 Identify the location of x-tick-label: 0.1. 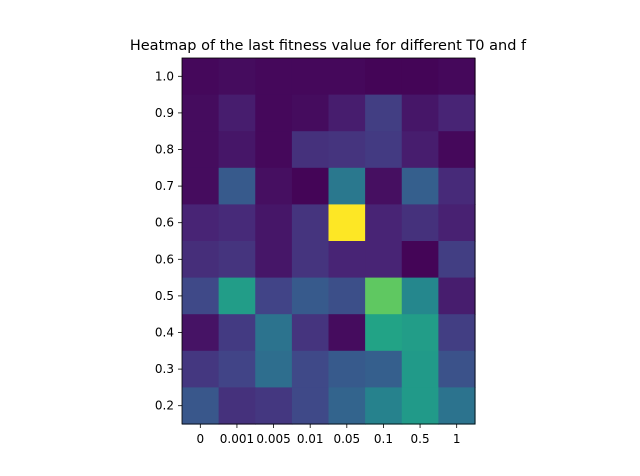
(383, 439).